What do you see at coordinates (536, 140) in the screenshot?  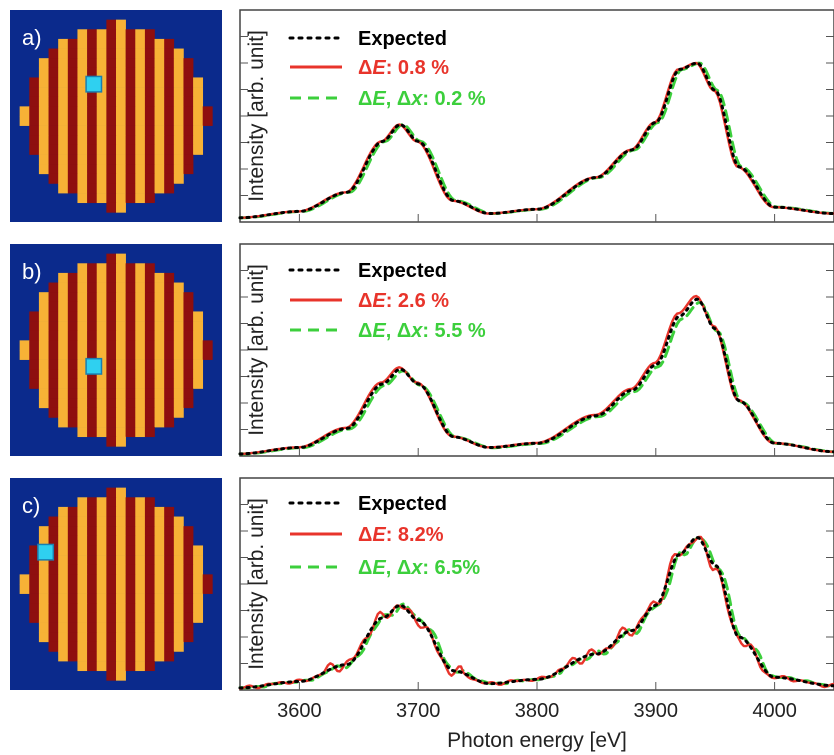 I see `series-dE-line` at bounding box center [536, 140].